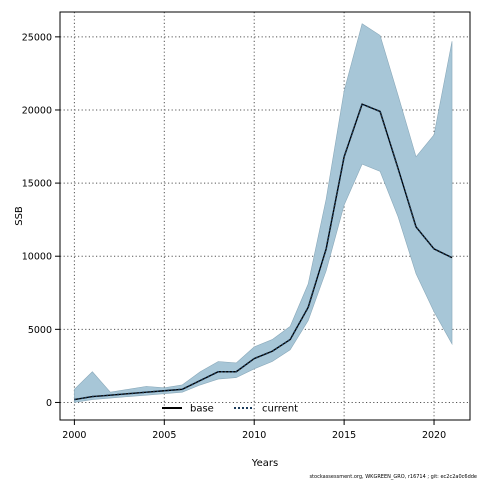 The height and width of the screenshot is (480, 480). Describe the element at coordinates (41, 220) in the screenshot. I see `y-axis: 0 5000 10000 15000 20000 25000` at that location.